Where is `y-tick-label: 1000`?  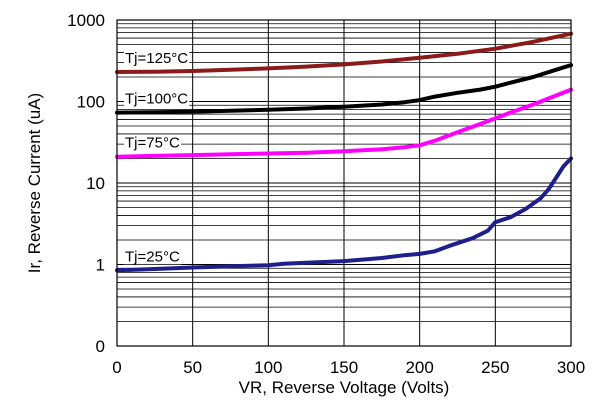
y-tick-label: 1000 is located at coordinates (86, 20).